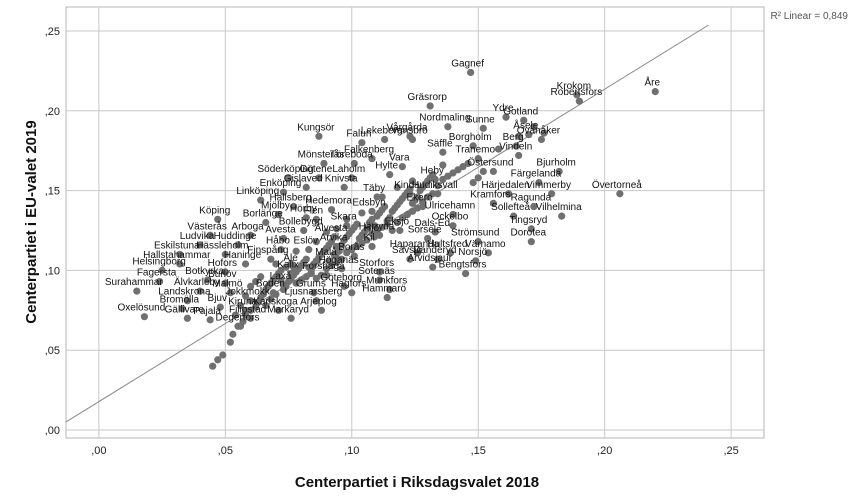 Image resolution: width=854 pixels, height=504 pixels. I want to click on point-label: Borås, so click(351, 247).